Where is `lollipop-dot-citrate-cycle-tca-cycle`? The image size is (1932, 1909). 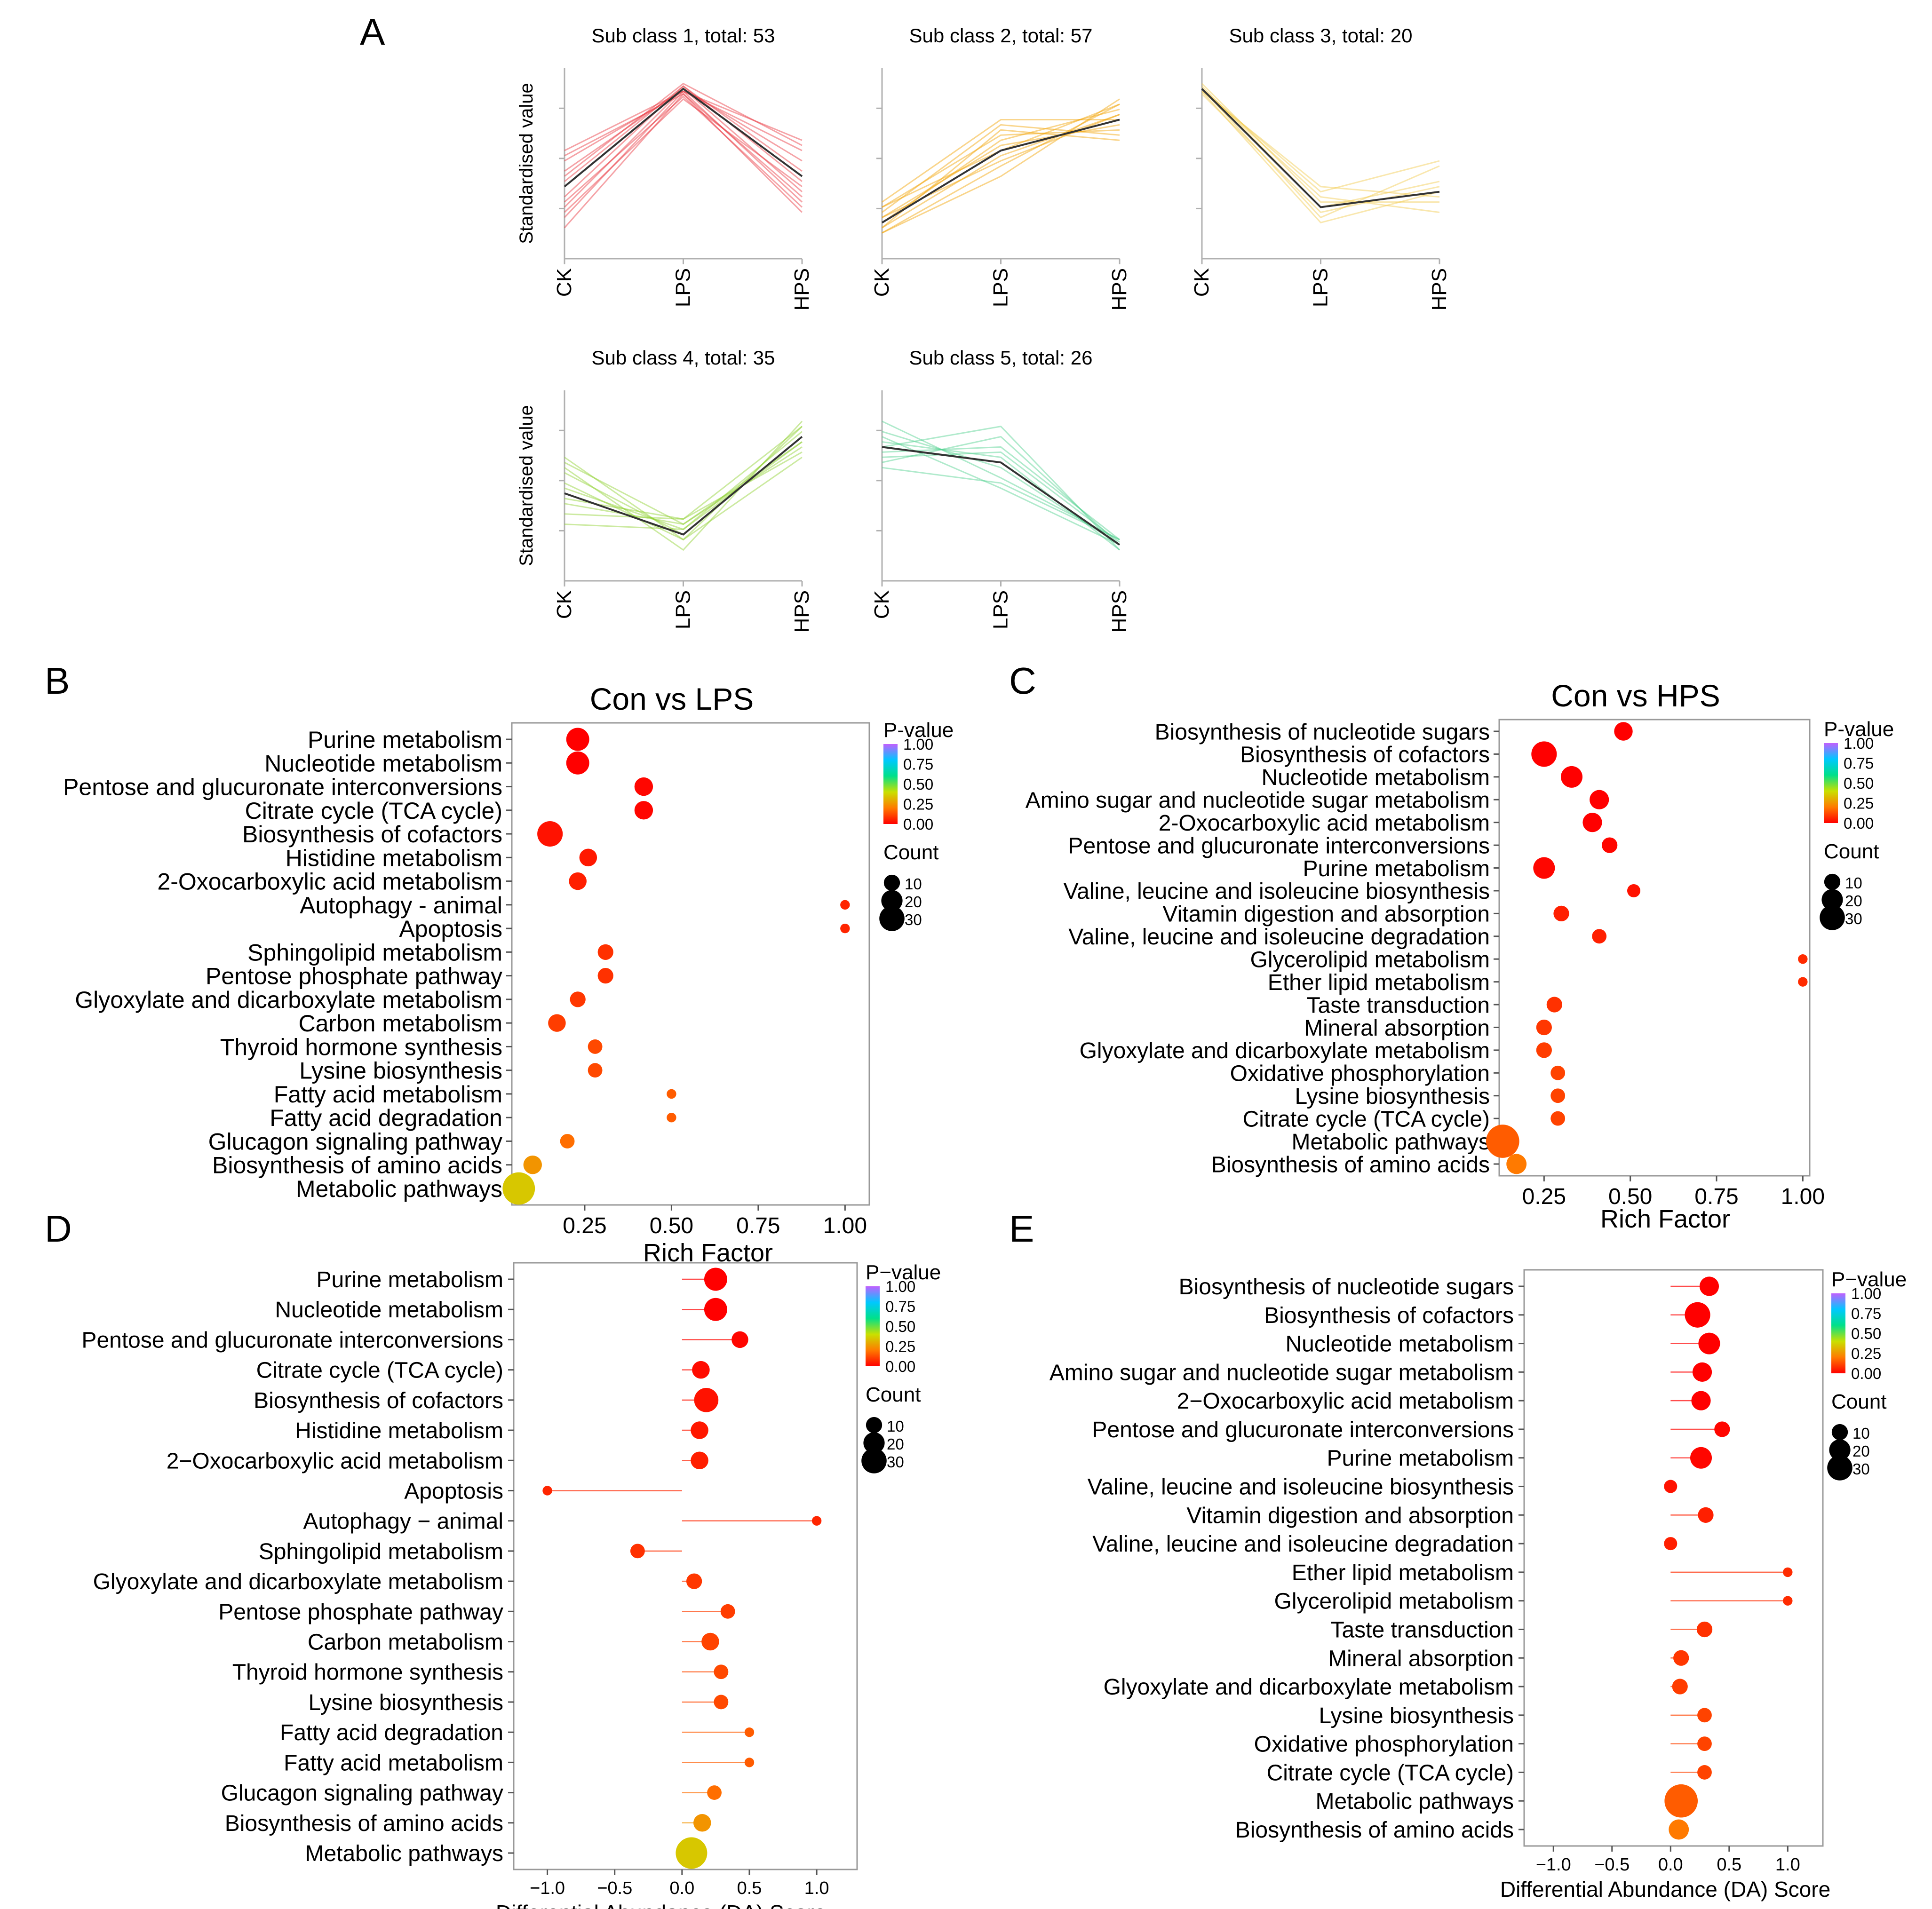 lollipop-dot-citrate-cycle-tca-cycle is located at coordinates (1705, 1773).